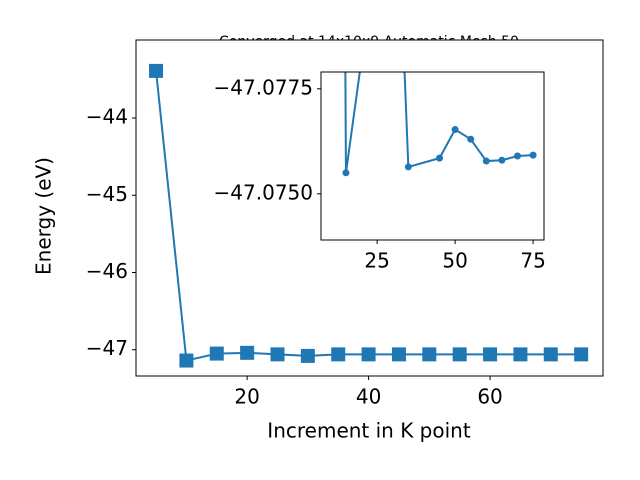 The height and width of the screenshot is (480, 640). I want to click on plot-content, so click(439, 124).